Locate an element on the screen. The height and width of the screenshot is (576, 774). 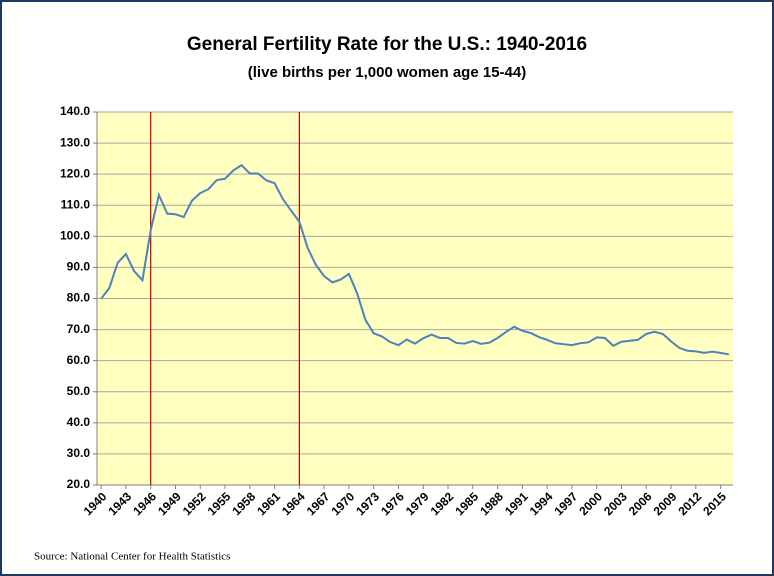
y-tick-label: 140.0 is located at coordinates (75, 111).